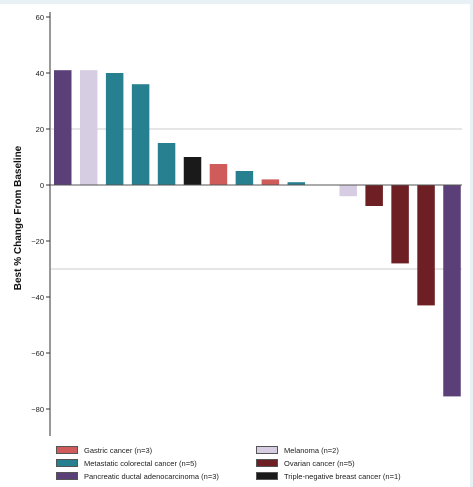 The width and height of the screenshot is (473, 487). I want to click on legend-label: Melanoma (n=2), so click(311, 450).